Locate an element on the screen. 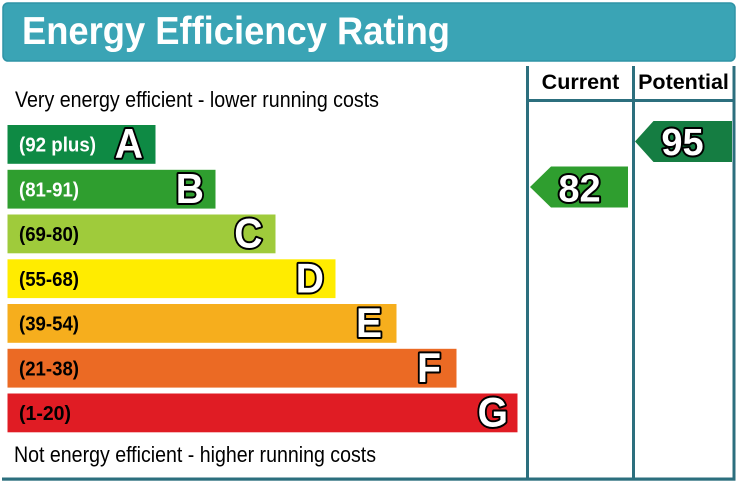 This screenshot has width=738, height=483. svg-text: A is located at coordinates (129, 144).